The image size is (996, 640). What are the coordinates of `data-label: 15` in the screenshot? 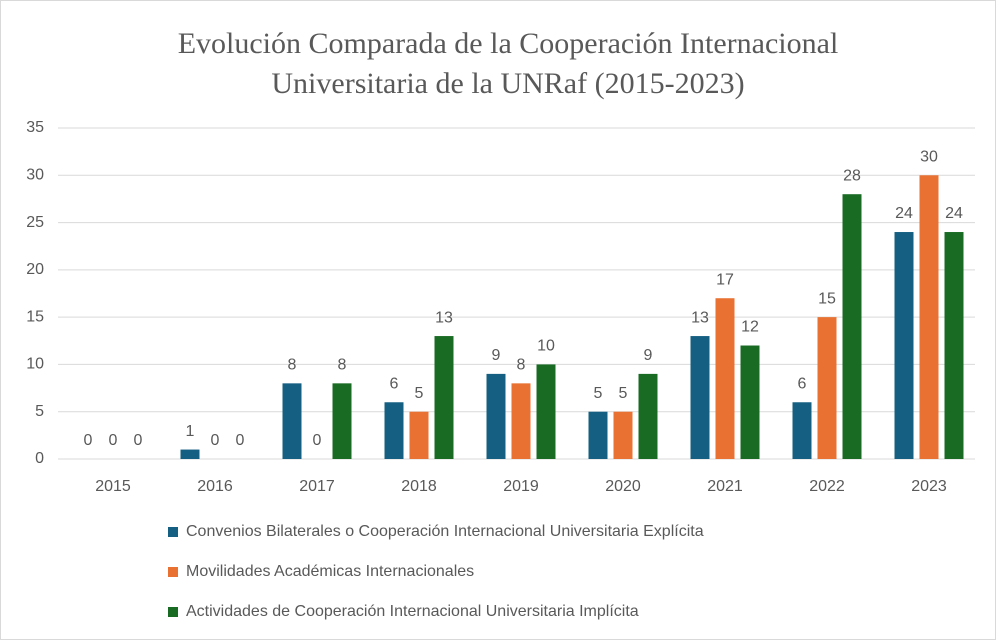 It's located at (827, 298).